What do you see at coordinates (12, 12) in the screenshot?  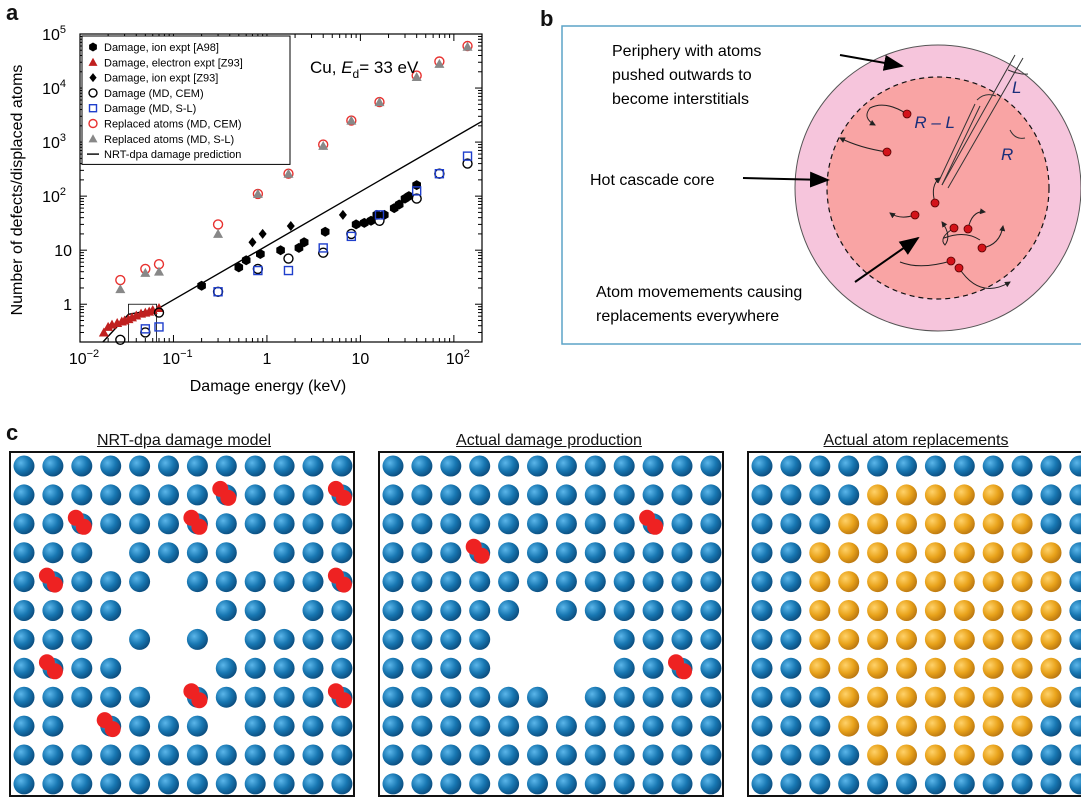 I see `panel-letter-a: a` at bounding box center [12, 12].